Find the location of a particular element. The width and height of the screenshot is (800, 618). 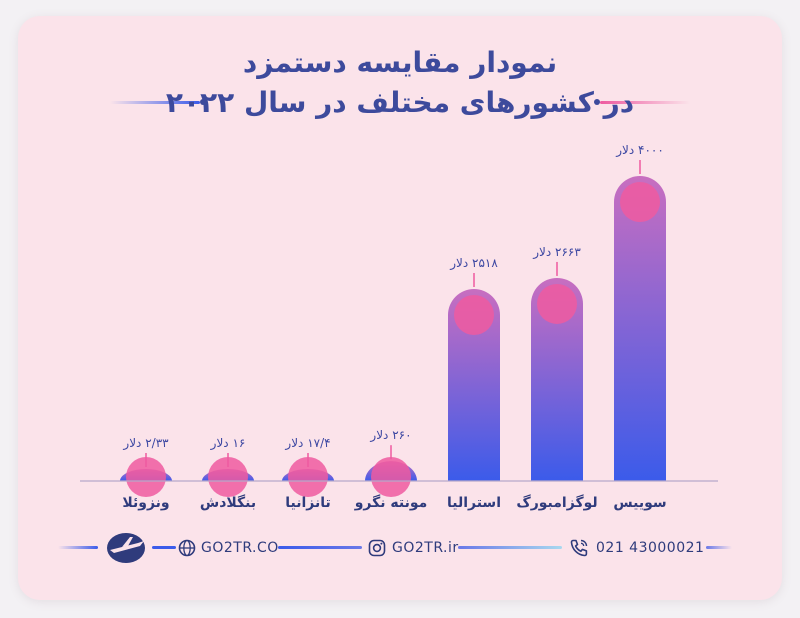

bar-group: ۱۷/۴ دلار تانزانیا is located at coordinates (308, 473).